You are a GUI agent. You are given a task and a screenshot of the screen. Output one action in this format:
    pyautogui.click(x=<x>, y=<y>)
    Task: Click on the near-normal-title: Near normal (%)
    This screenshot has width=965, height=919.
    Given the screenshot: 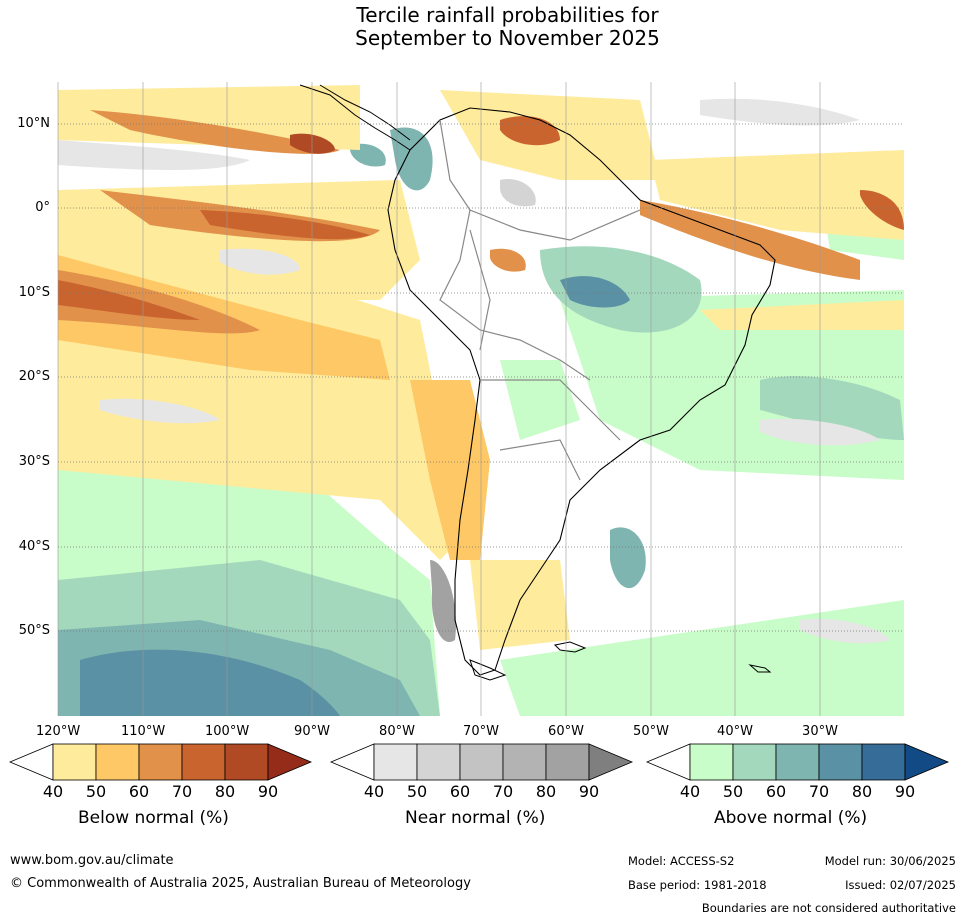 What is the action you would take?
    pyautogui.click(x=475, y=818)
    